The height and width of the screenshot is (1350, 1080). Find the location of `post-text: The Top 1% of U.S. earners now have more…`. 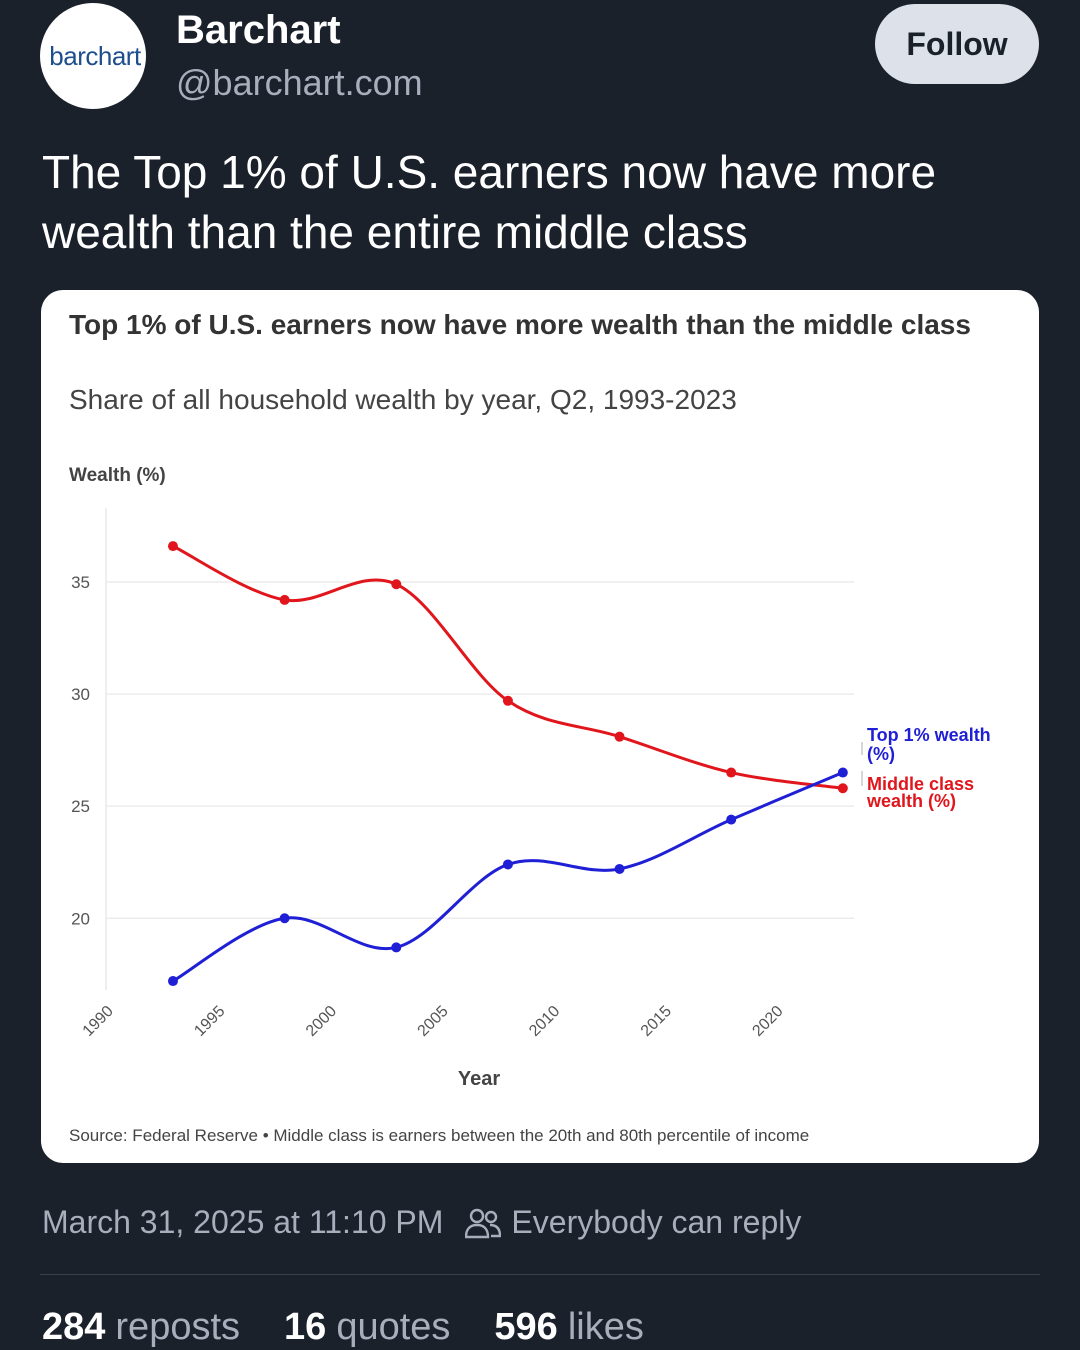

post-text: The Top 1% of U.S. earners now have more… is located at coordinates (489, 202).